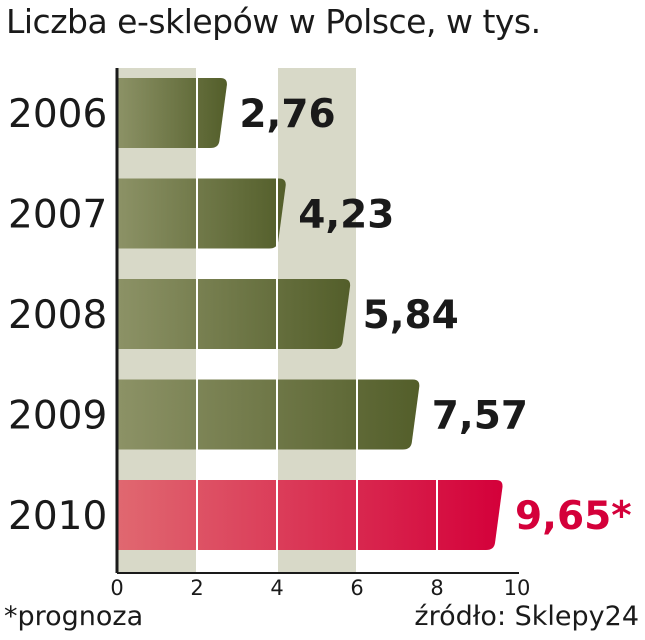 The height and width of the screenshot is (640, 645). Describe the element at coordinates (74, 616) in the screenshot. I see `footnote: *prognoza` at that location.